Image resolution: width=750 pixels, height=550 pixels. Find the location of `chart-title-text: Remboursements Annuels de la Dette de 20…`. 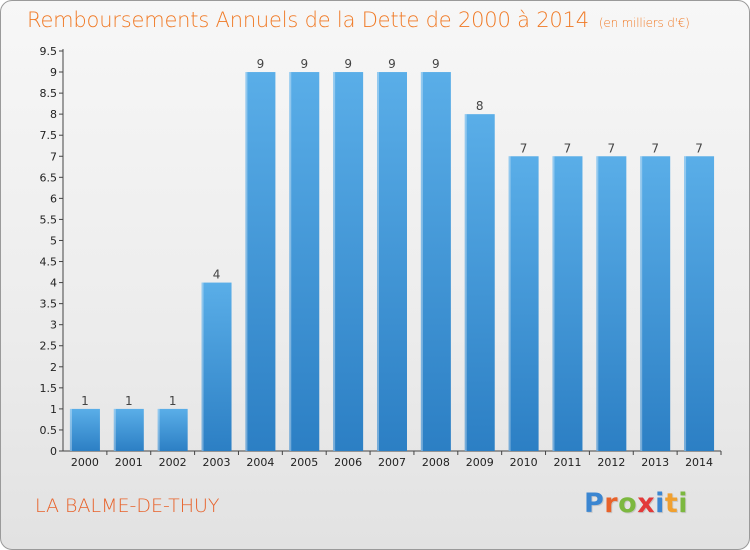

chart-title-text: Remboursements Annuels de la Dette de 20… is located at coordinates (308, 20).